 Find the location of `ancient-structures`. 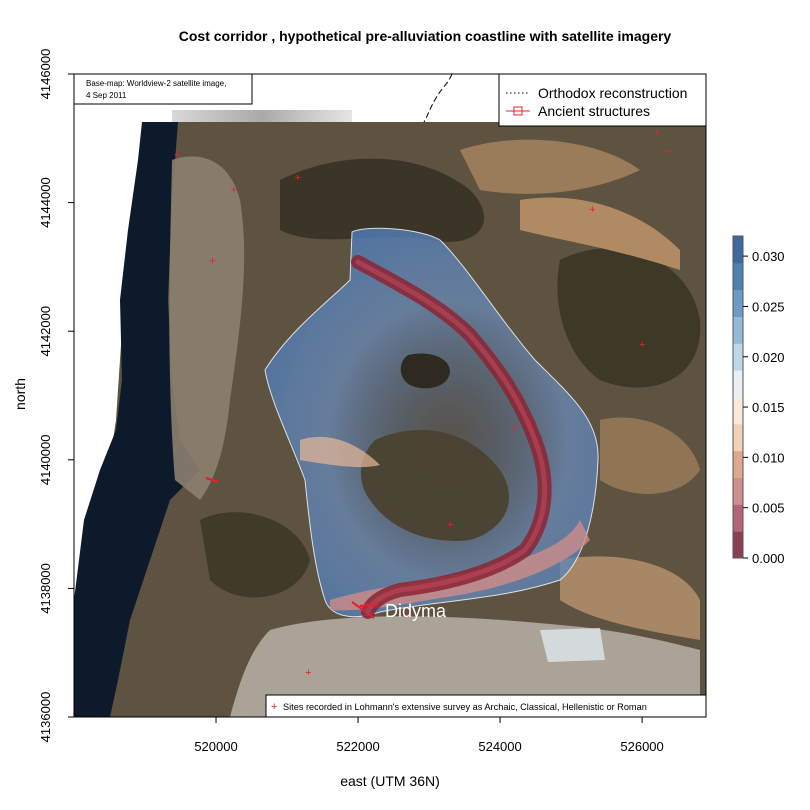

ancient-structures is located at coordinates (365, 610).